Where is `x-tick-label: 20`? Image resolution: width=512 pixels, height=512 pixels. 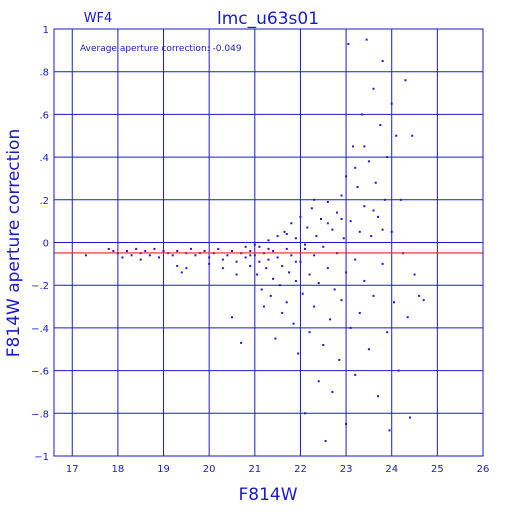 x-tick-label: 20 is located at coordinates (209, 469).